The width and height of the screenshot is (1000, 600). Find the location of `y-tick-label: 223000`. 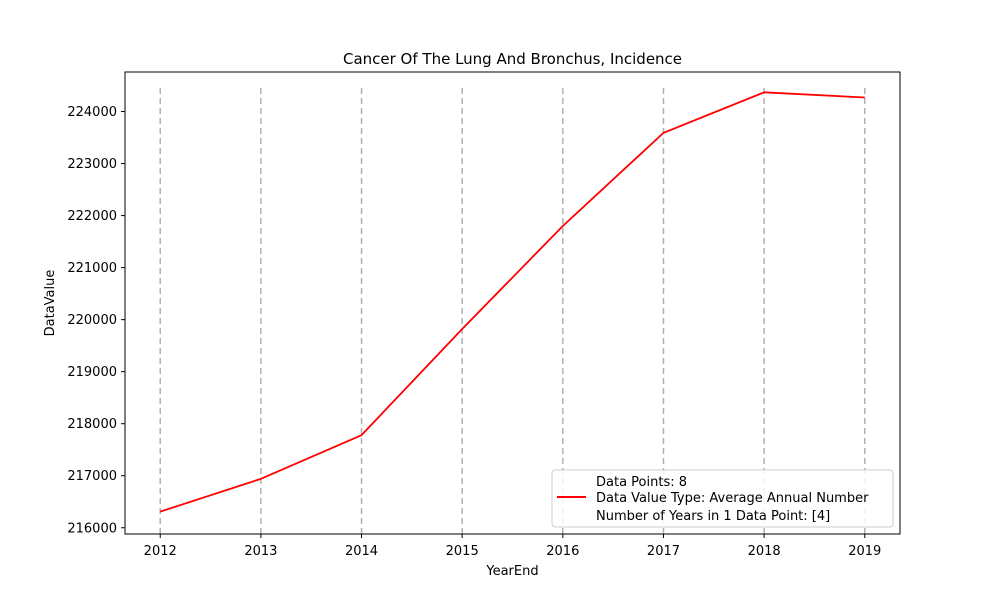

y-tick-label: 223000 is located at coordinates (92, 164).